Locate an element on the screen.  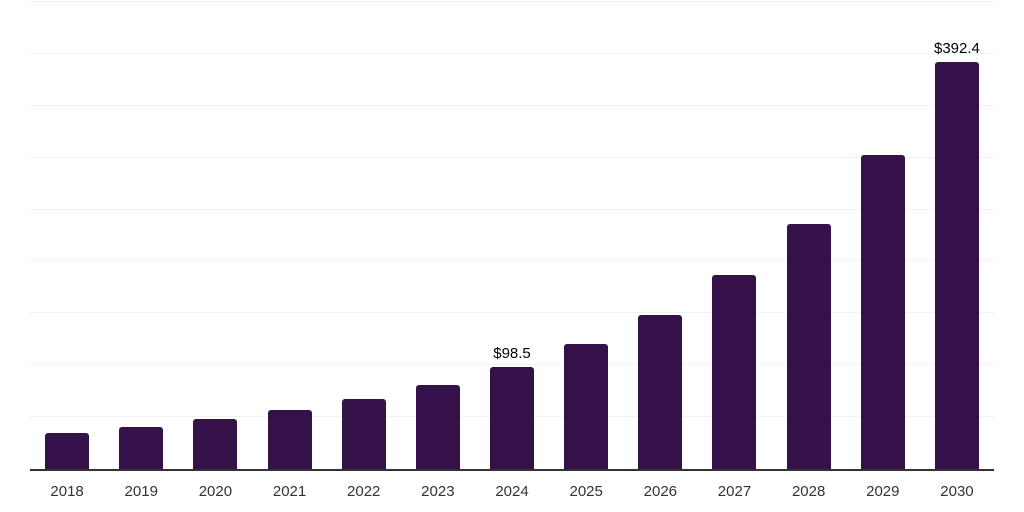
bar-2028 is located at coordinates (808, 346).